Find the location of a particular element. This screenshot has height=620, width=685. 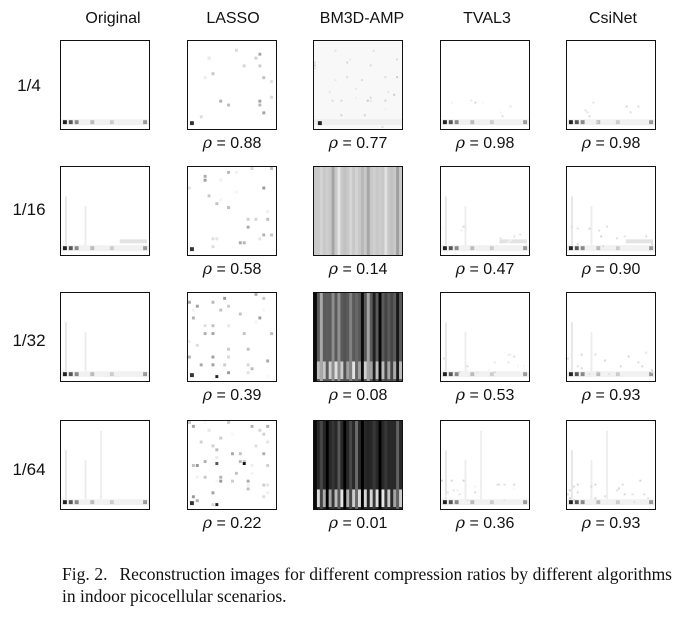

column-header-original: Original is located at coordinates (113, 18).